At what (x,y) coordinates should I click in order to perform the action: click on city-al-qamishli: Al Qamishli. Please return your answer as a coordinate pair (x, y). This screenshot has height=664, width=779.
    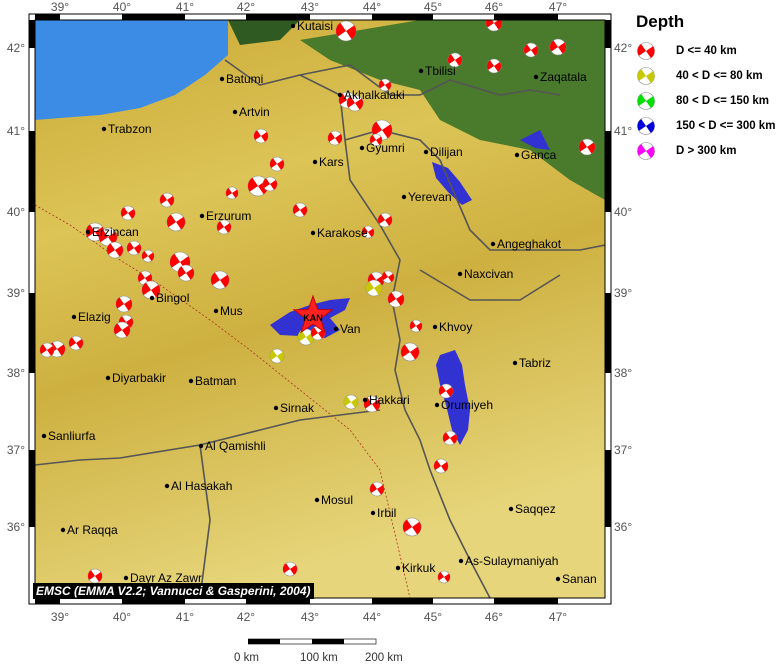
    Looking at the image, I should click on (232, 446).